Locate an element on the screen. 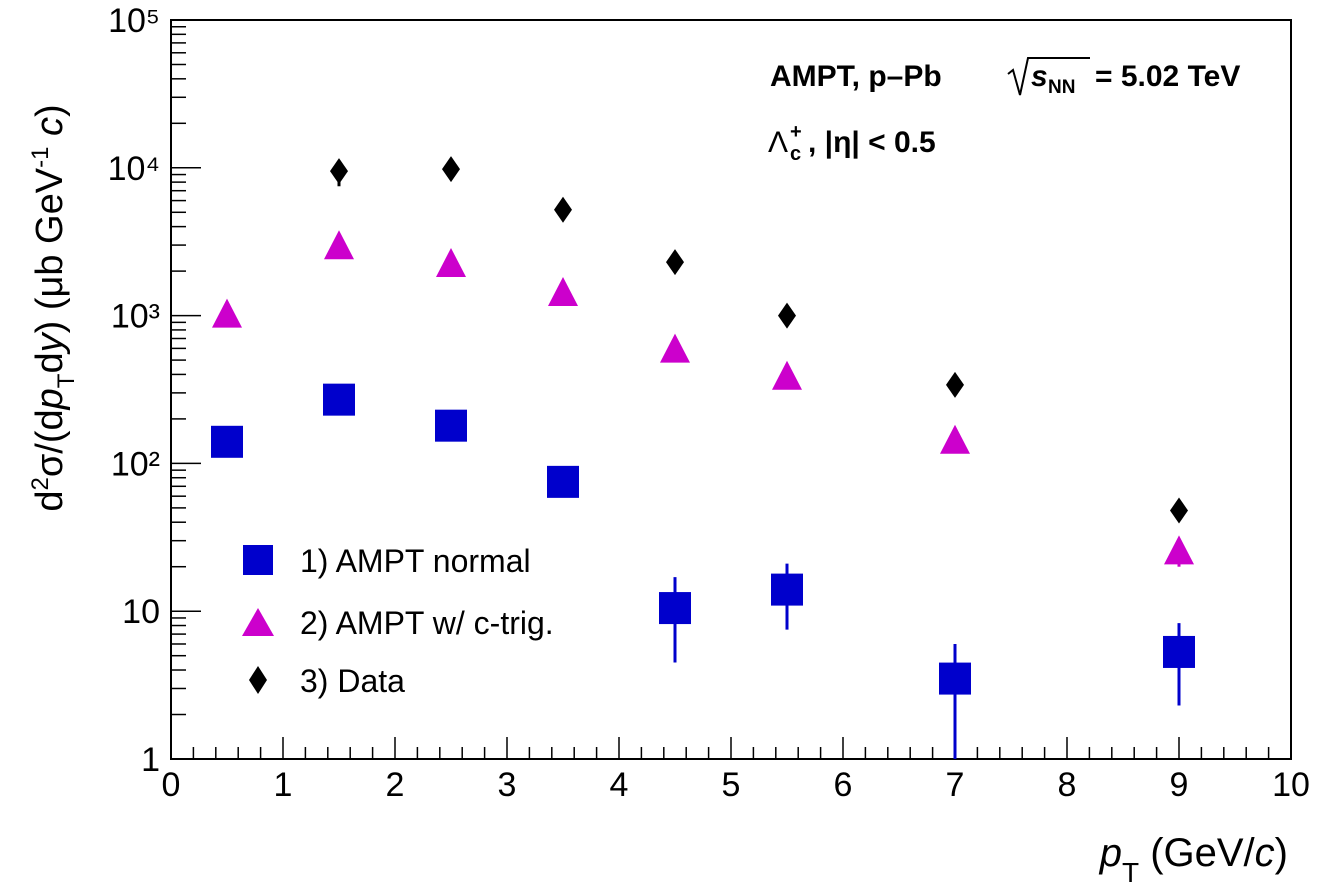  y-tick-label: 10⁴ is located at coordinates (134, 169).